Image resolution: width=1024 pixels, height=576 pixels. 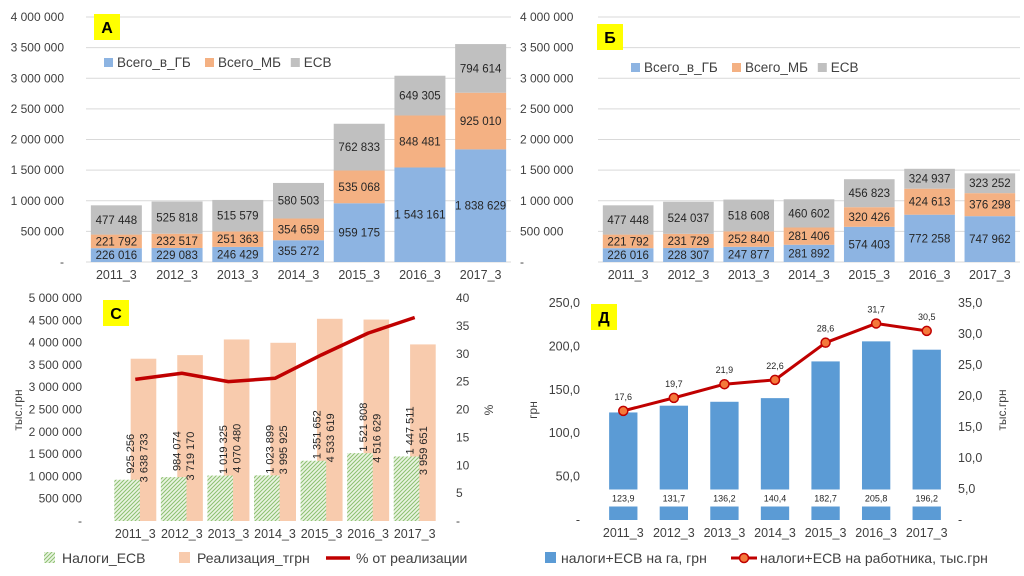 What do you see at coordinates (377, 438) in the screenshot?
I see `data-label-realization: 4 516 629` at bounding box center [377, 438].